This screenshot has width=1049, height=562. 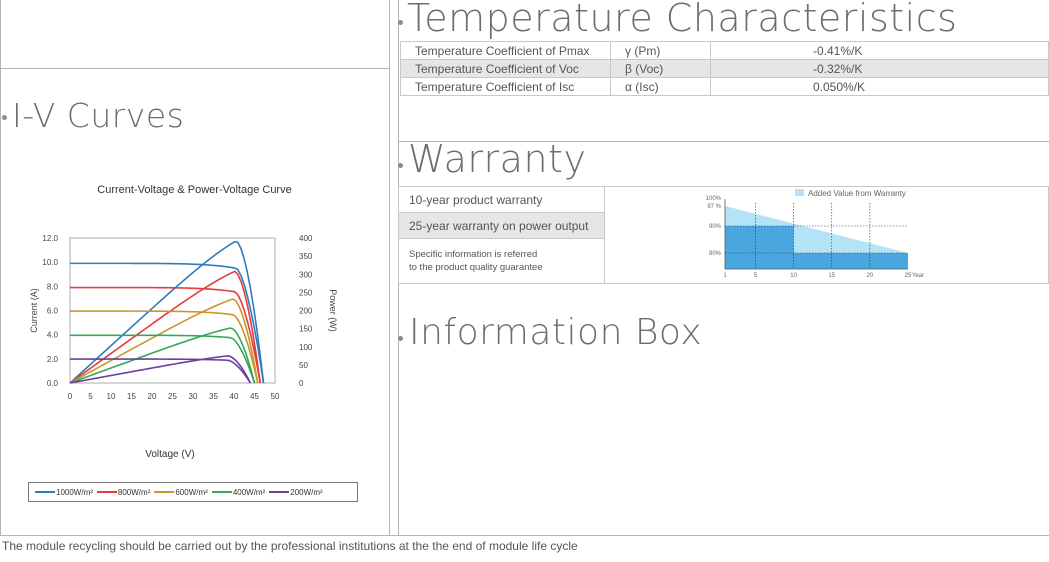 I want to click on temp-symbol-cell: α (Isc), so click(x=660, y=86).